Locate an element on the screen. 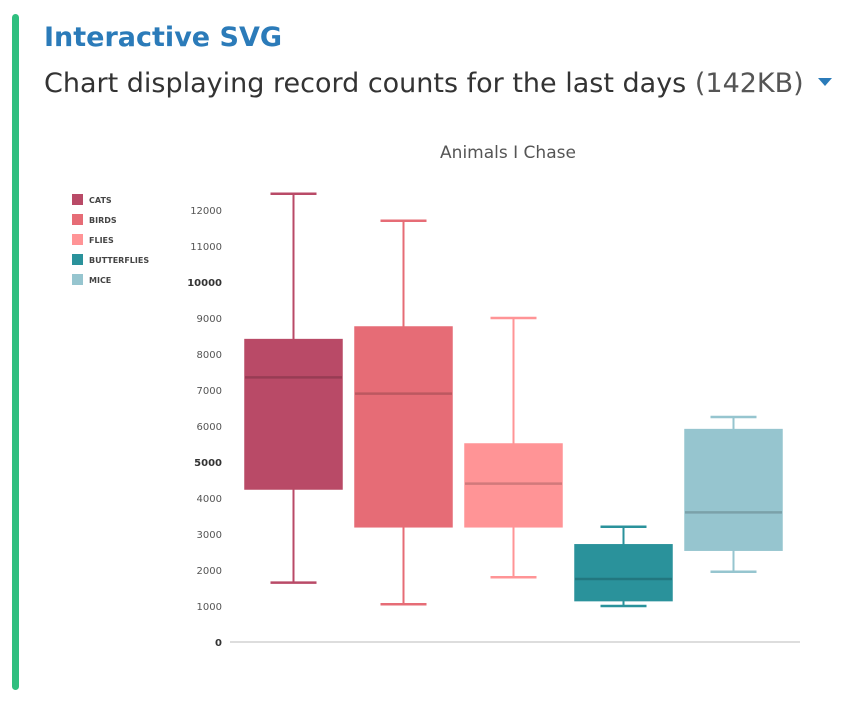 The image size is (868, 706). y-tick-label: 1000 is located at coordinates (209, 607).